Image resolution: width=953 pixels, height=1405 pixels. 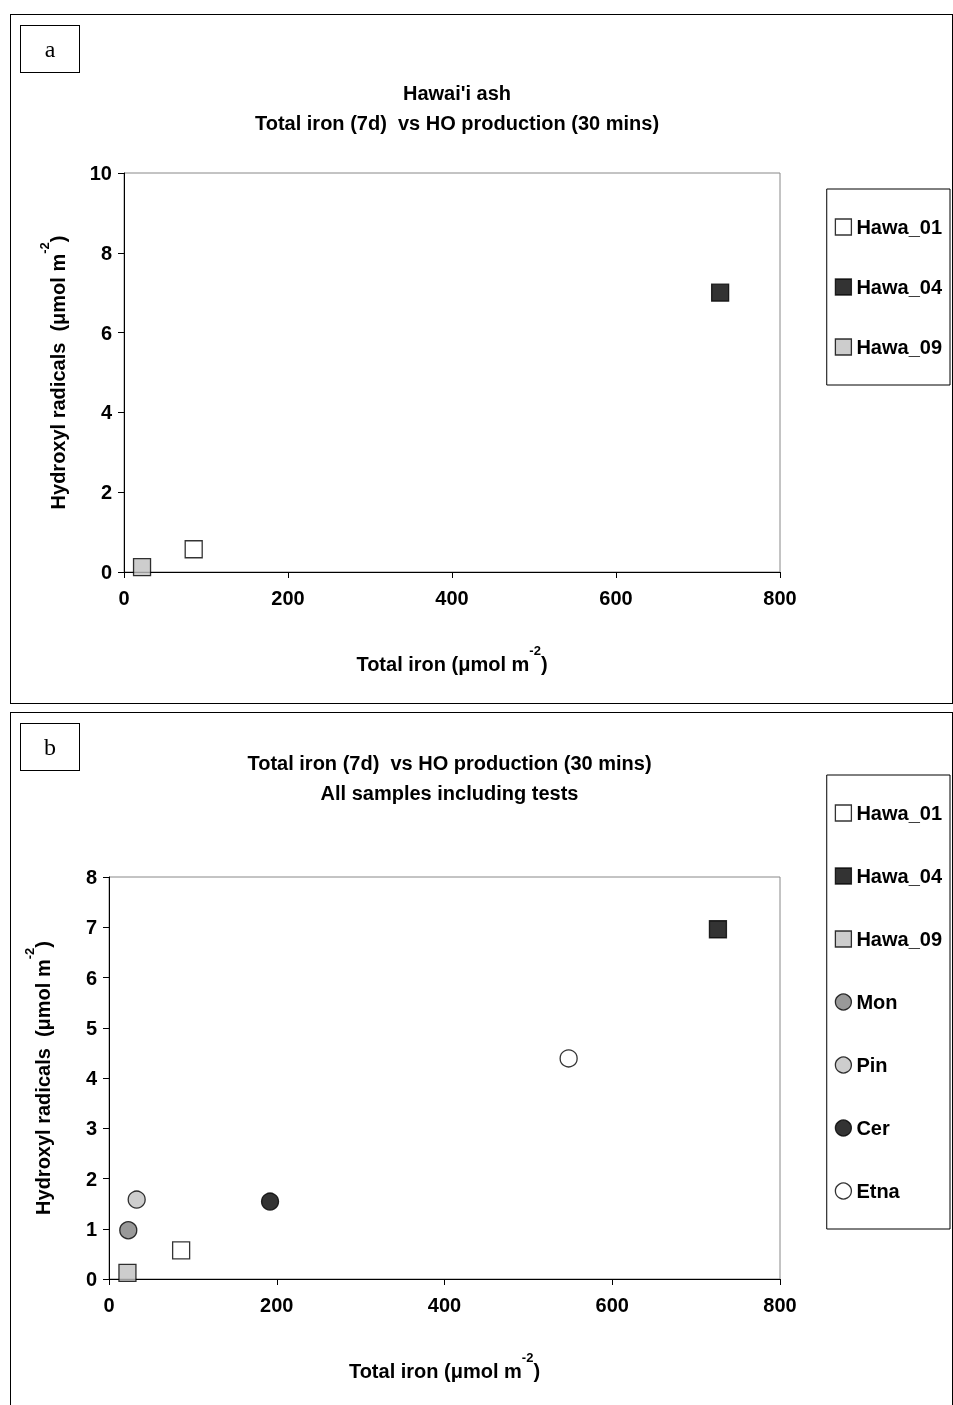 I want to click on y-tick-label: 7, so click(x=91, y=927).